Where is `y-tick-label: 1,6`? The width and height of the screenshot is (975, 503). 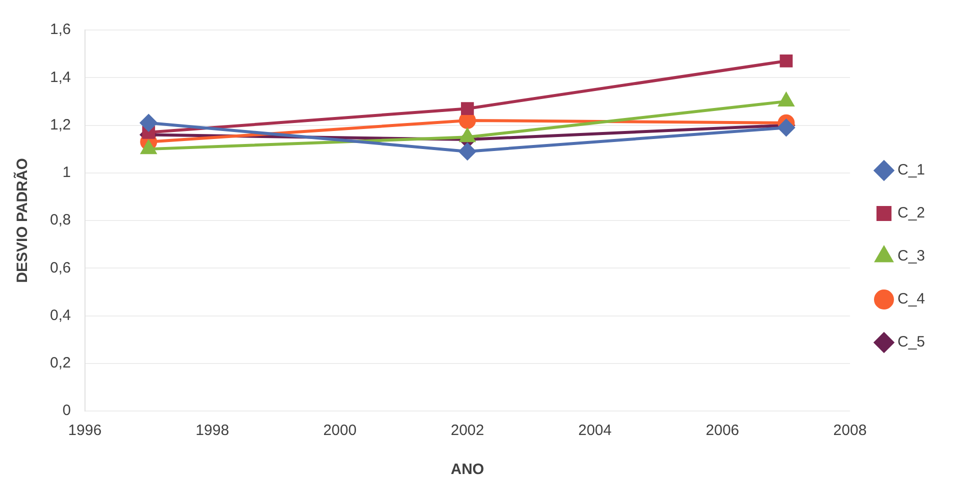 y-tick-label: 1,6 is located at coordinates (60, 29).